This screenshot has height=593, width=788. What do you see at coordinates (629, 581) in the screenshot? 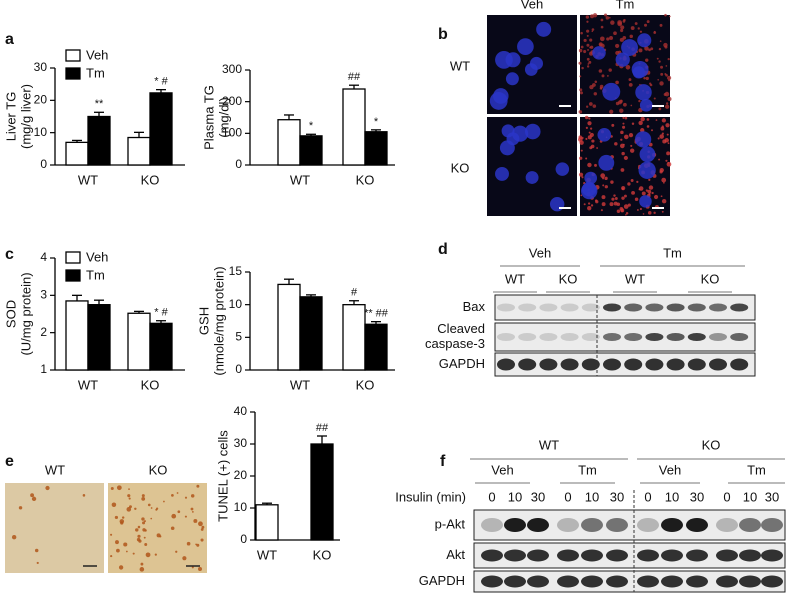
I see `blot-strip` at bounding box center [629, 581].